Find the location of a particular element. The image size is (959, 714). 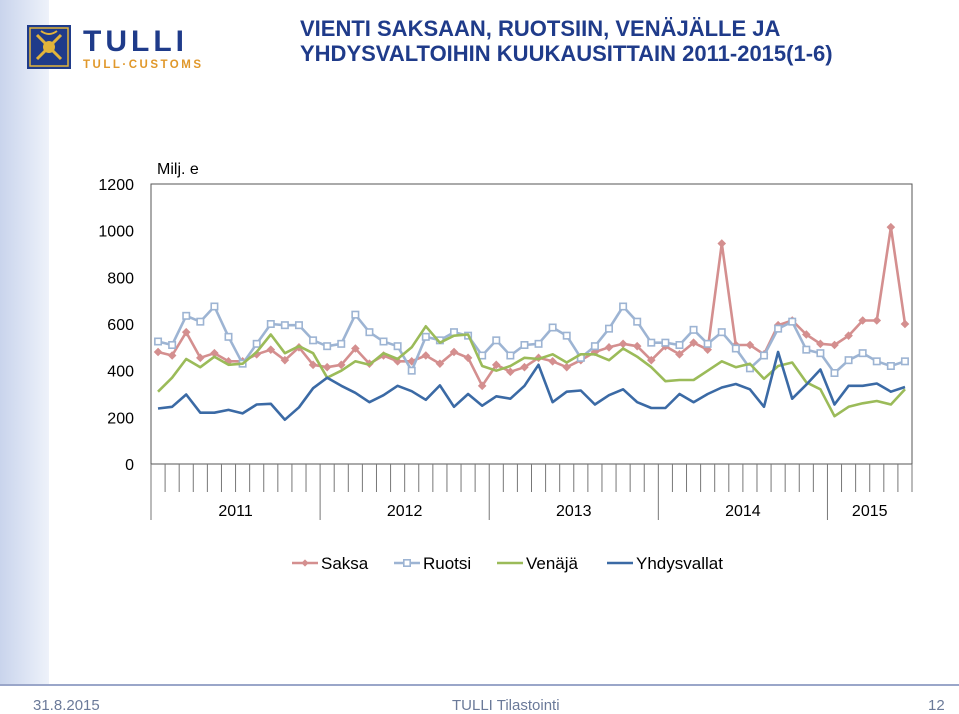

x-year-label: 2013 is located at coordinates (574, 511).